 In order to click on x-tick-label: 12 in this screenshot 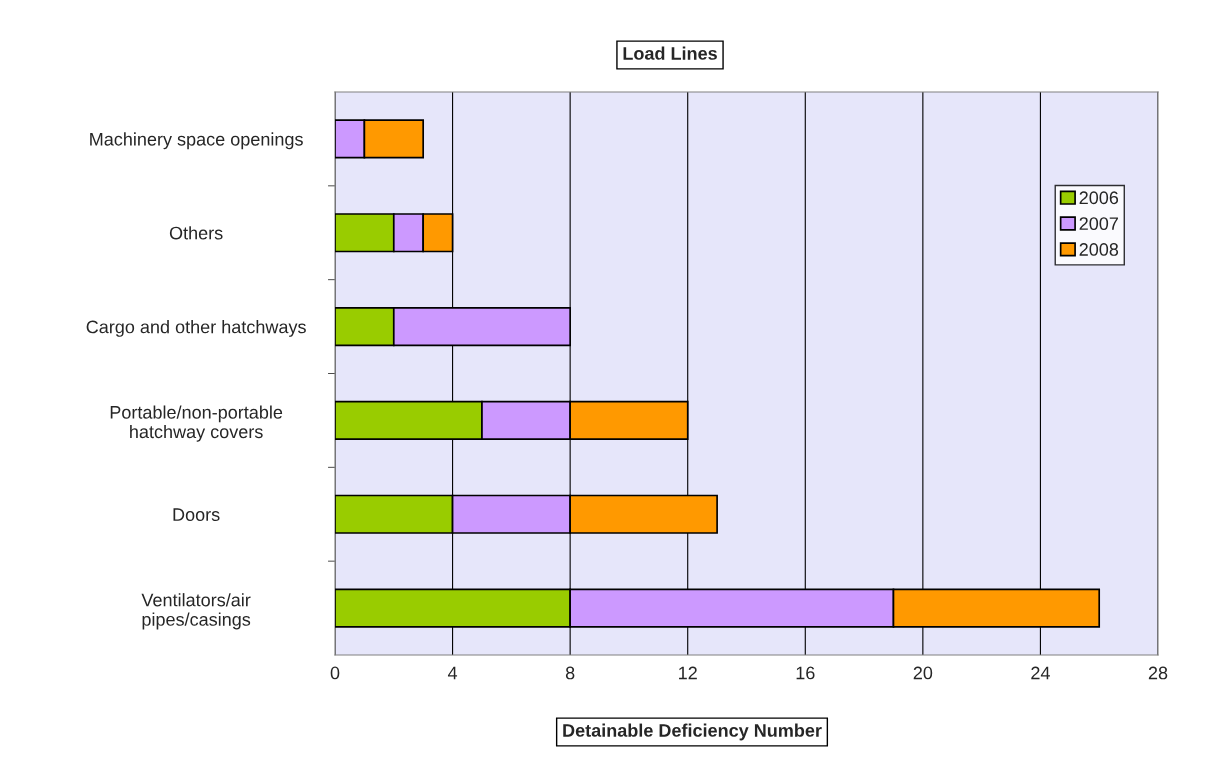, I will do `click(688, 673)`.